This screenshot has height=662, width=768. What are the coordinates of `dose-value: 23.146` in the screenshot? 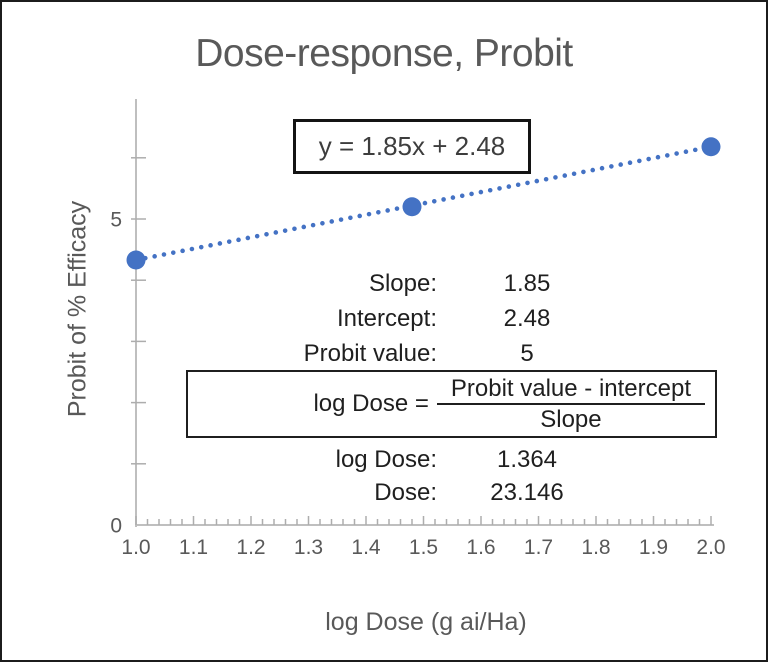 It's located at (527, 492).